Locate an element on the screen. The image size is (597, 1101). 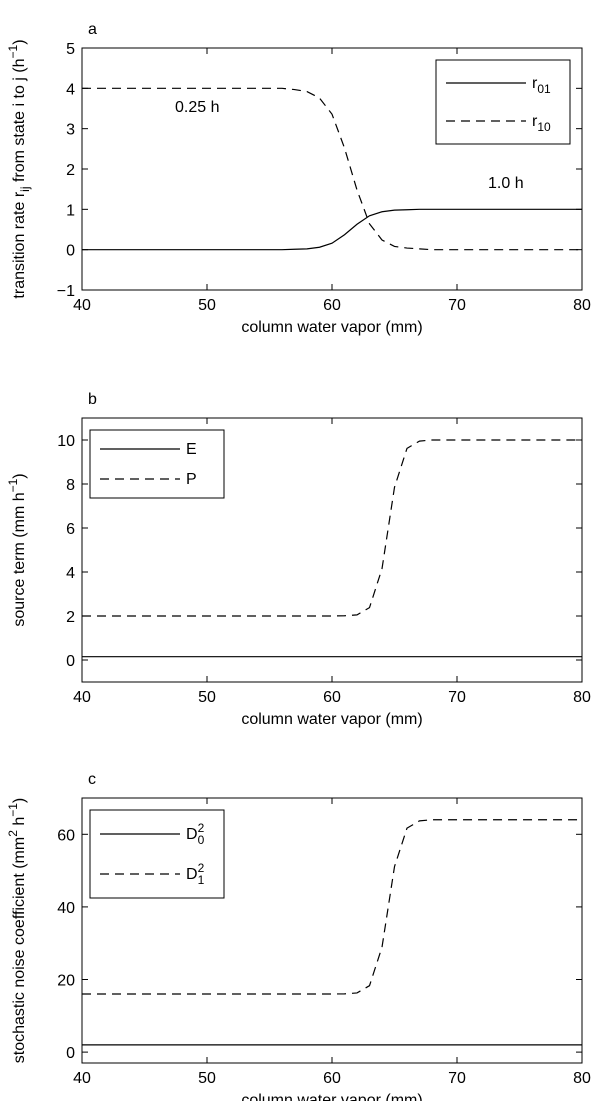
text-segment: transition rate r is located at coordinates (19, 244).